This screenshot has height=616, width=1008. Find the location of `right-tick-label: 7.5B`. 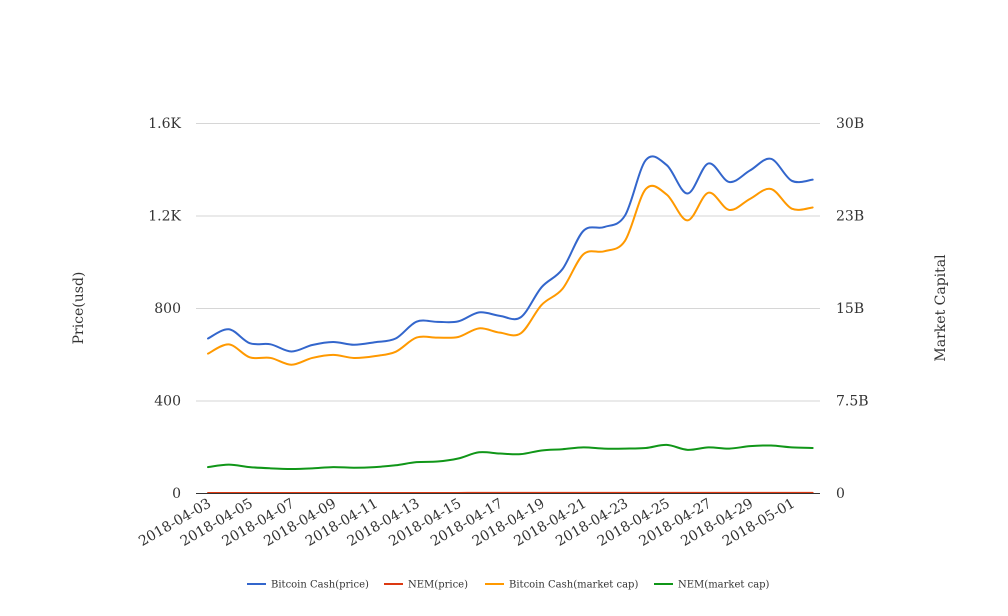

right-tick-label: 7.5B is located at coordinates (852, 402).